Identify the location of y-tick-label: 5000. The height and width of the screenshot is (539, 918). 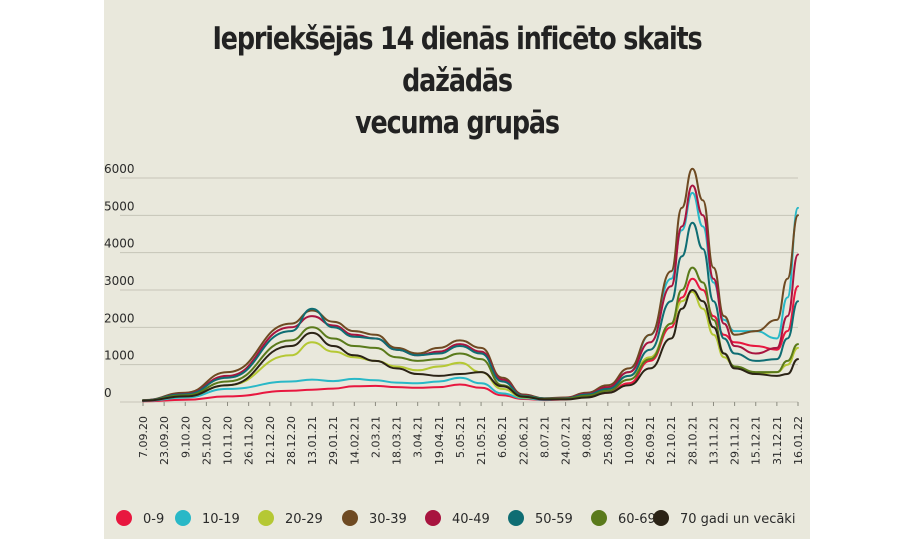
(119, 206).